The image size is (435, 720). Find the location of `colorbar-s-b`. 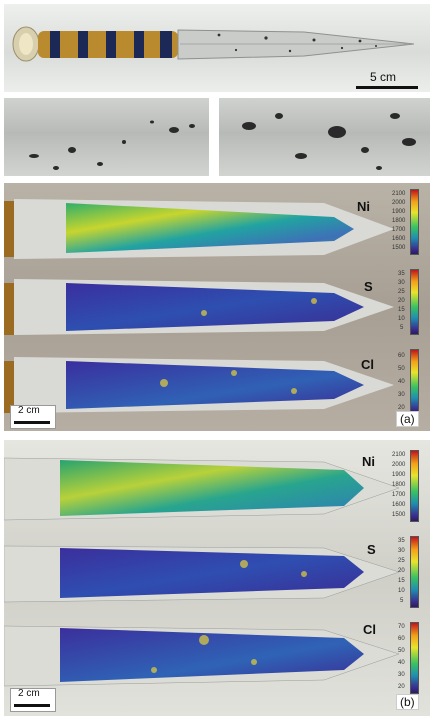

colorbar-s-b is located at coordinates (414, 572).